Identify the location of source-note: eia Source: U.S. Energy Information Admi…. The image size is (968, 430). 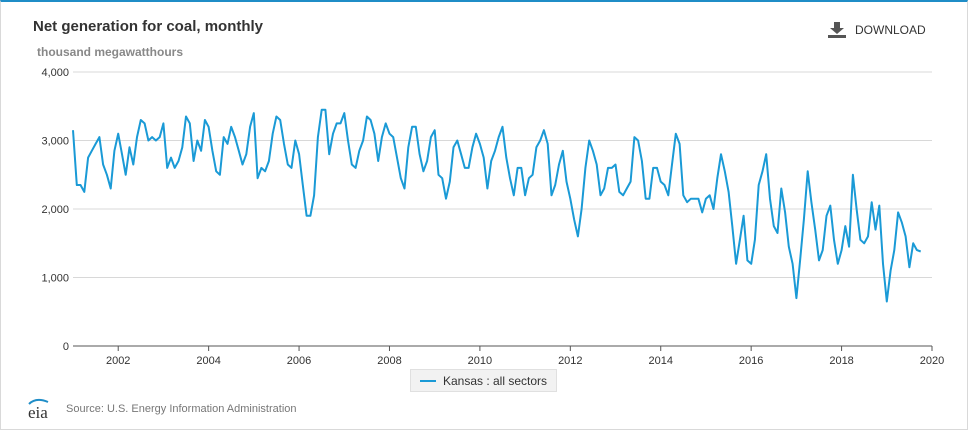
(161, 409).